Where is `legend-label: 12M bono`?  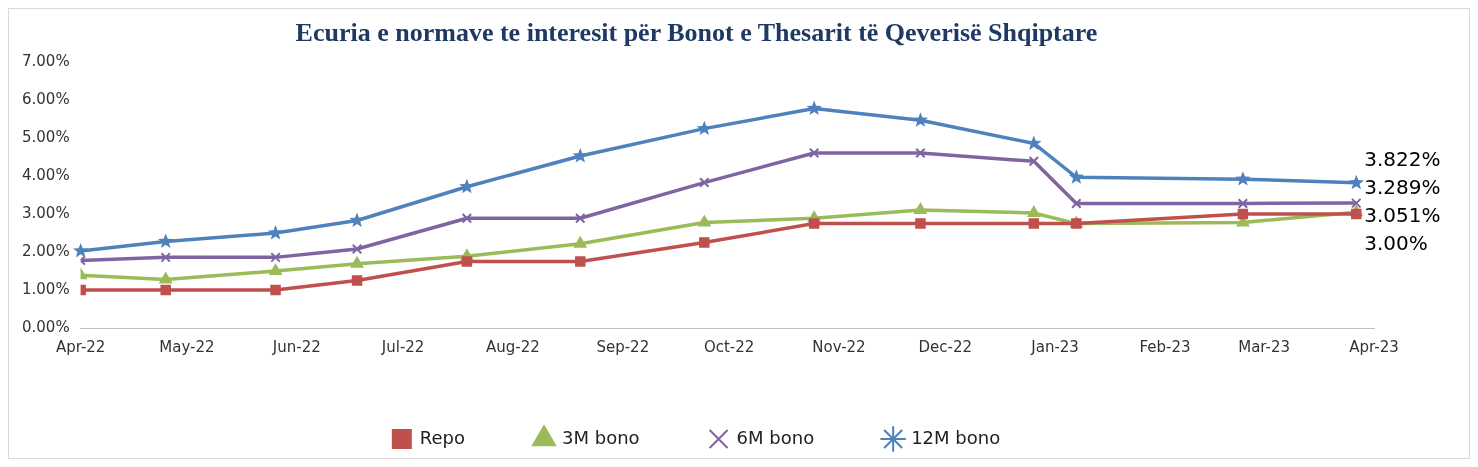 legend-label: 12M bono is located at coordinates (956, 437).